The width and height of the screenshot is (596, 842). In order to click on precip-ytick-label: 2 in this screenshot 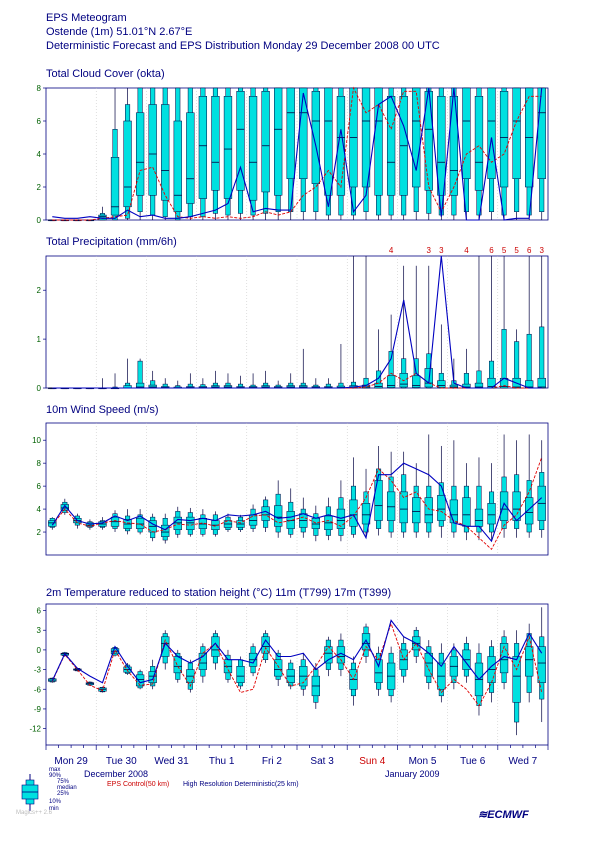, I will do `click(39, 290)`.